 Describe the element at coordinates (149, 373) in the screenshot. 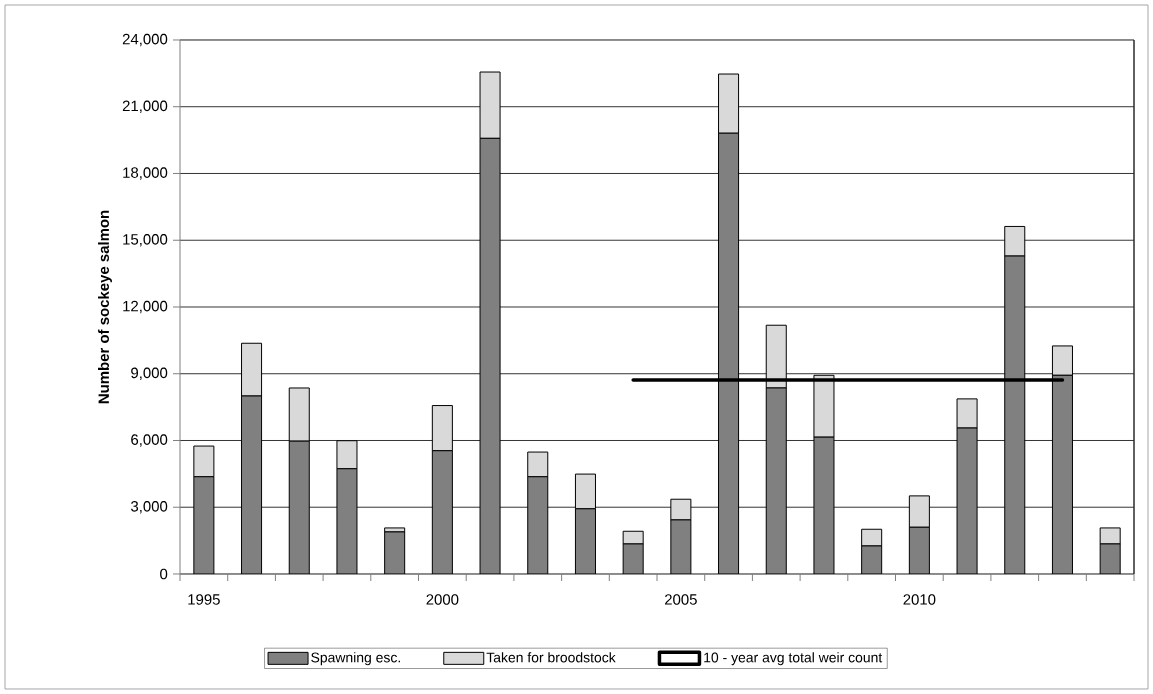

I see `y-tick-label: 9,000` at that location.